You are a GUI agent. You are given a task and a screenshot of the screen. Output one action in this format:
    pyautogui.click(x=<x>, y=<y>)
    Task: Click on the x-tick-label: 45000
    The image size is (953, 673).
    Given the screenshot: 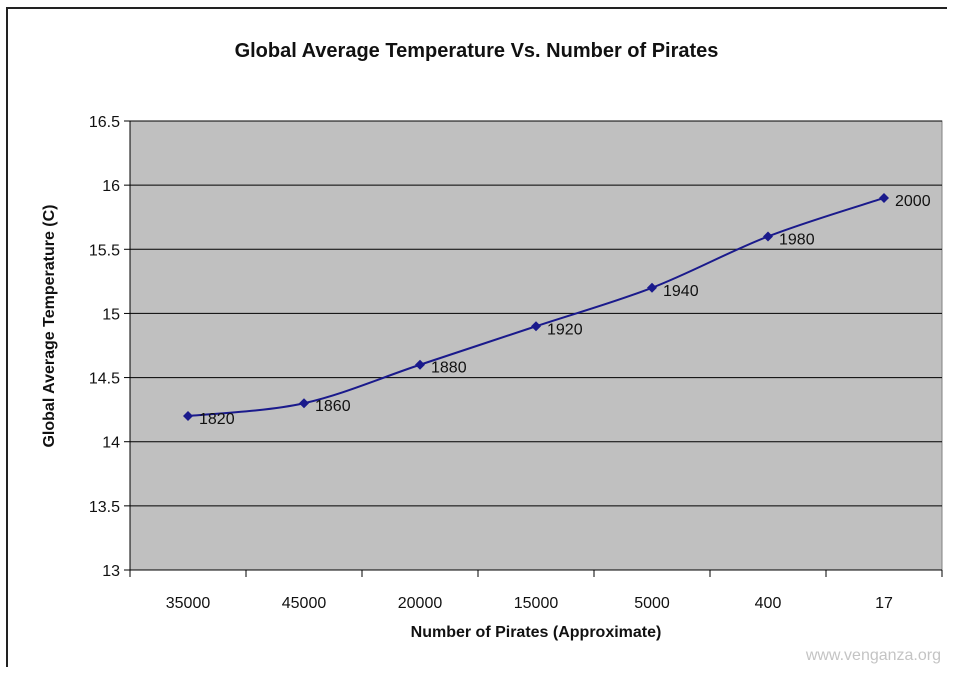 What is the action you would take?
    pyautogui.click(x=304, y=603)
    